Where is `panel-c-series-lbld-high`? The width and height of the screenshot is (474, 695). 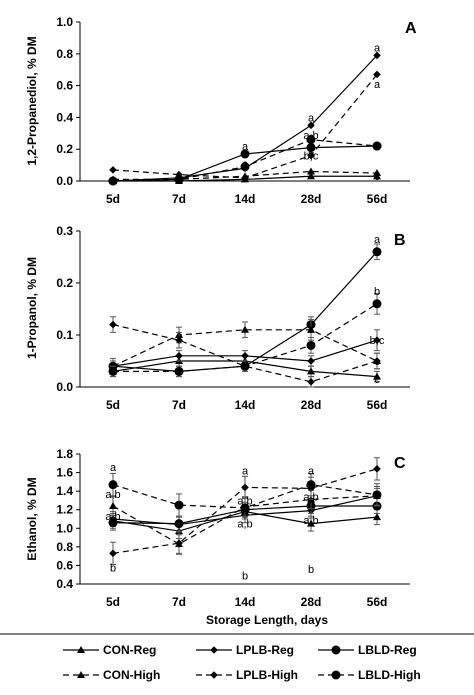 panel-c-series-lbld-high is located at coordinates (245, 496).